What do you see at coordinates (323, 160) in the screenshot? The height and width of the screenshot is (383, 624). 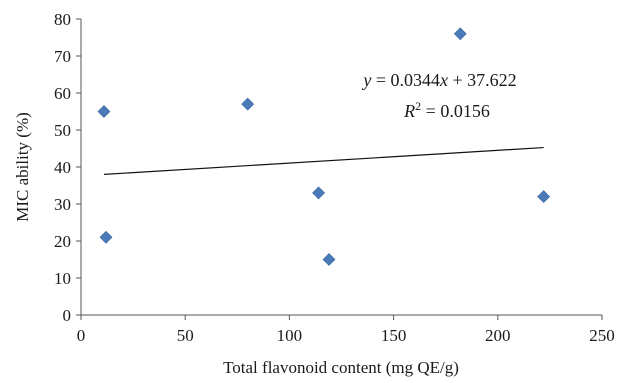 I see `trendline` at bounding box center [323, 160].